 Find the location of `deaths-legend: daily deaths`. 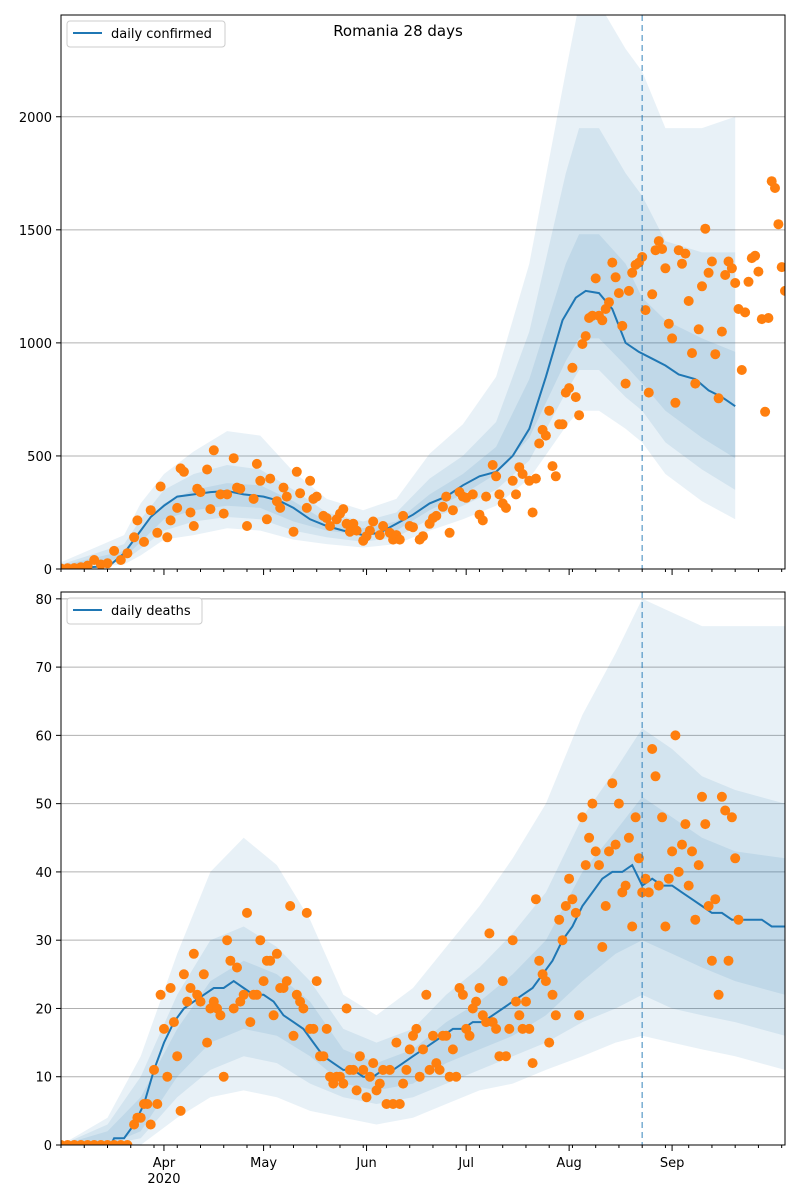

deaths-legend: daily deaths is located at coordinates (134, 611).